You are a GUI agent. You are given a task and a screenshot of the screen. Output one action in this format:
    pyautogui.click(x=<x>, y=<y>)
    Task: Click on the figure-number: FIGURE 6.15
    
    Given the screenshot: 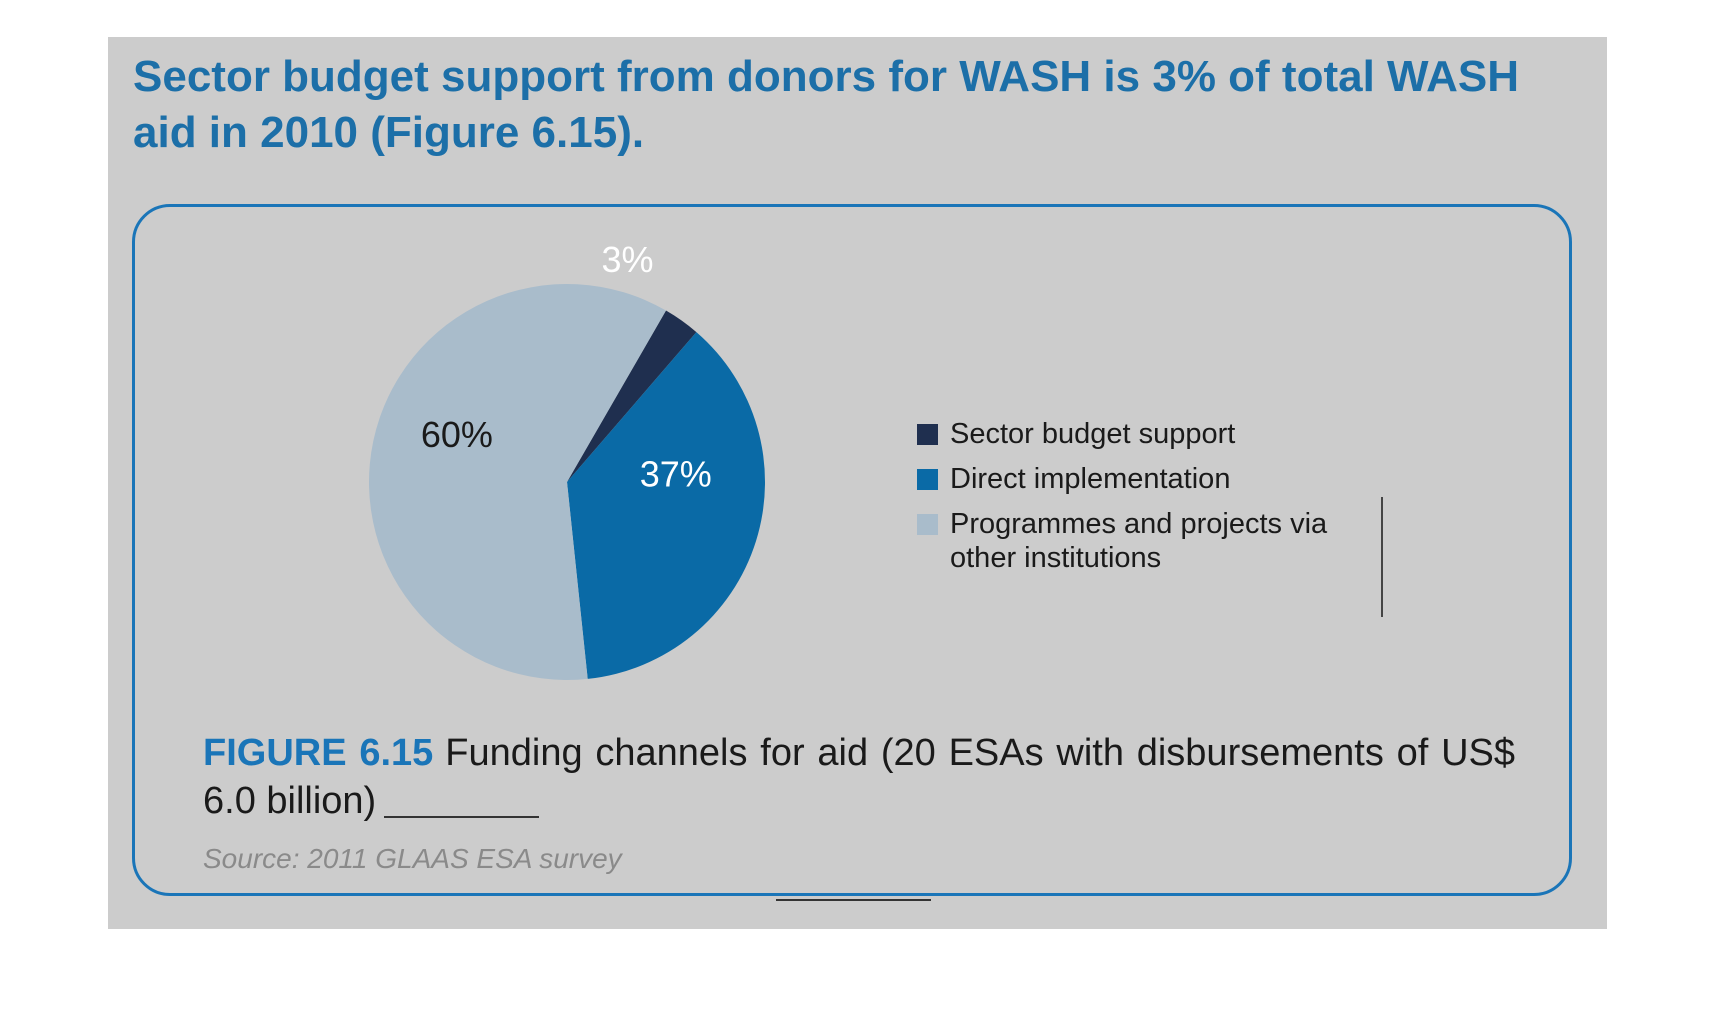 What is the action you would take?
    pyautogui.click(x=318, y=753)
    